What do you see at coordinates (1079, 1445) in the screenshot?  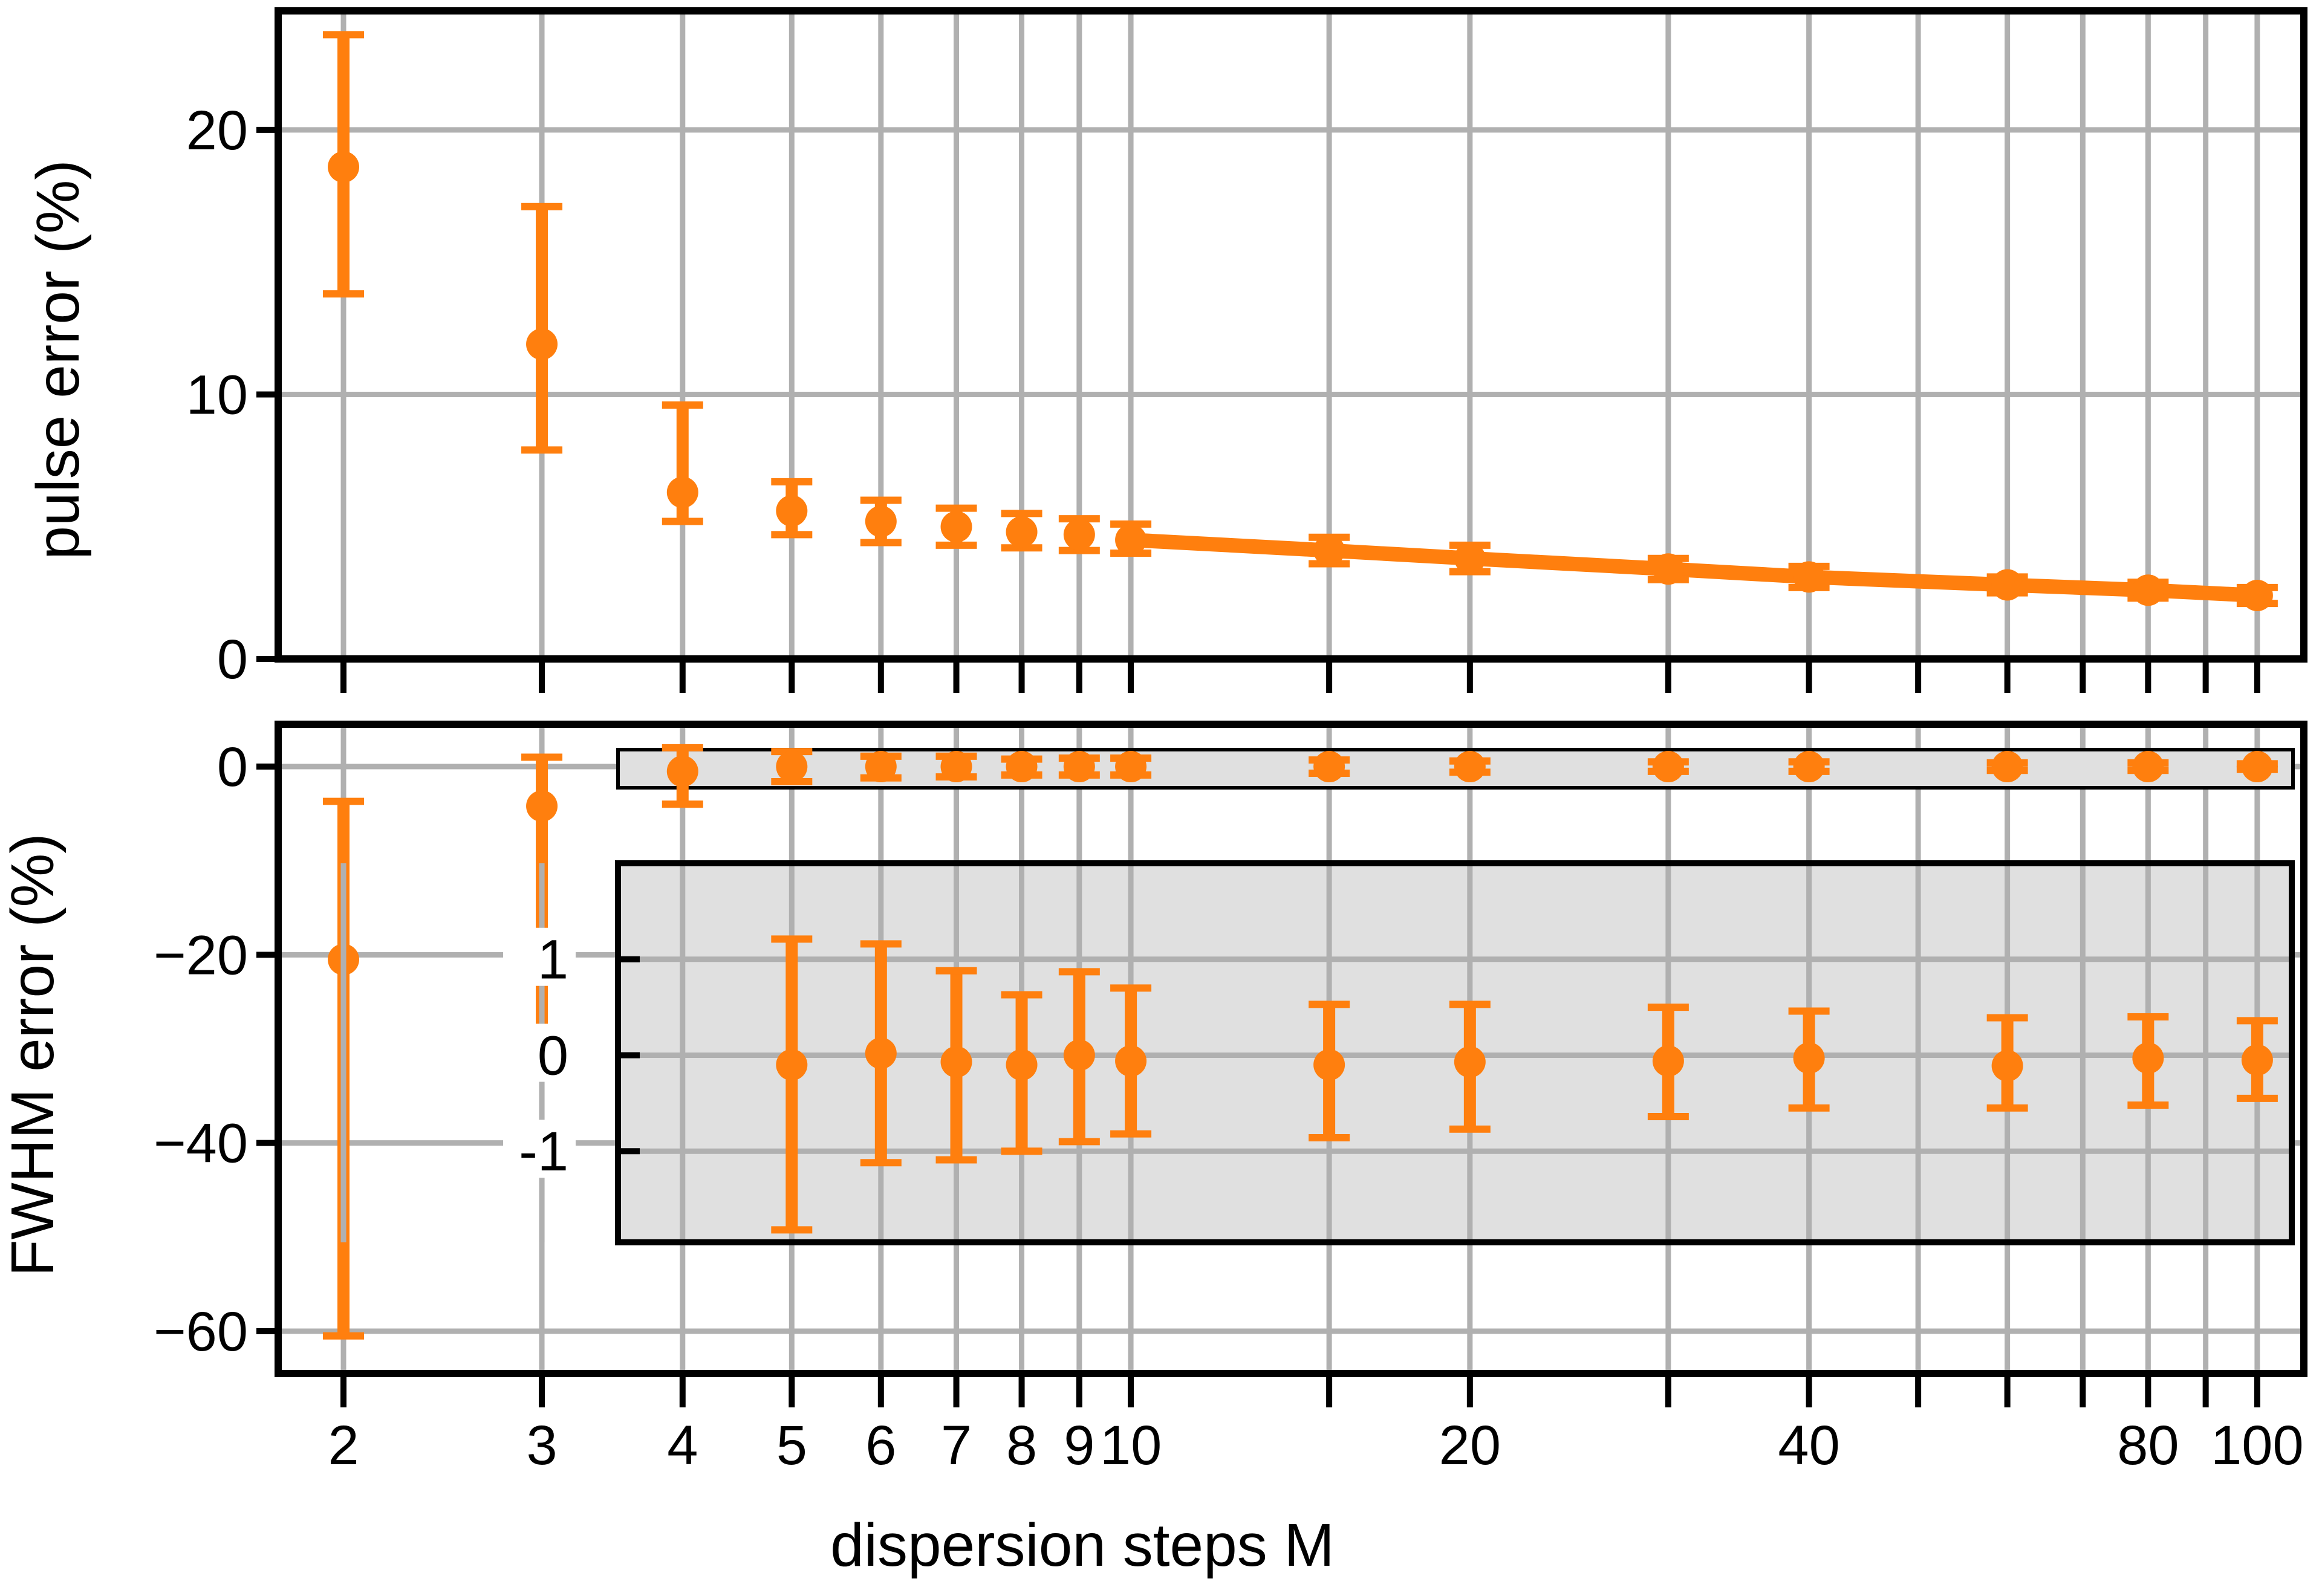 I see `x-tick-label: 9` at bounding box center [1079, 1445].